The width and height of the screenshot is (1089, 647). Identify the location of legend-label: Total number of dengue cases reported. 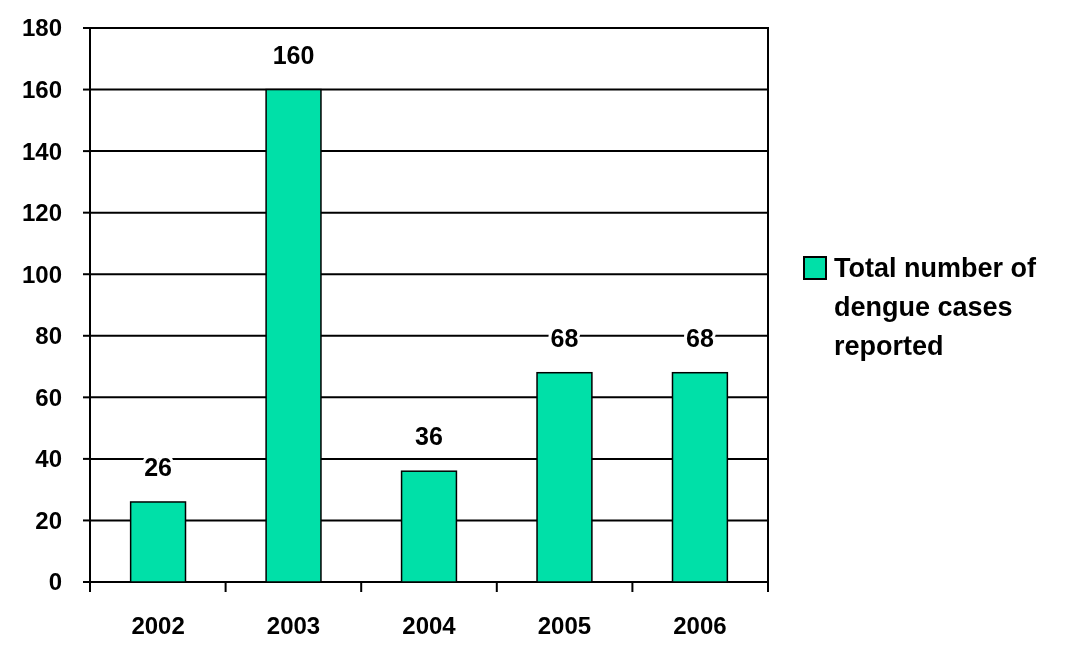
(935, 307).